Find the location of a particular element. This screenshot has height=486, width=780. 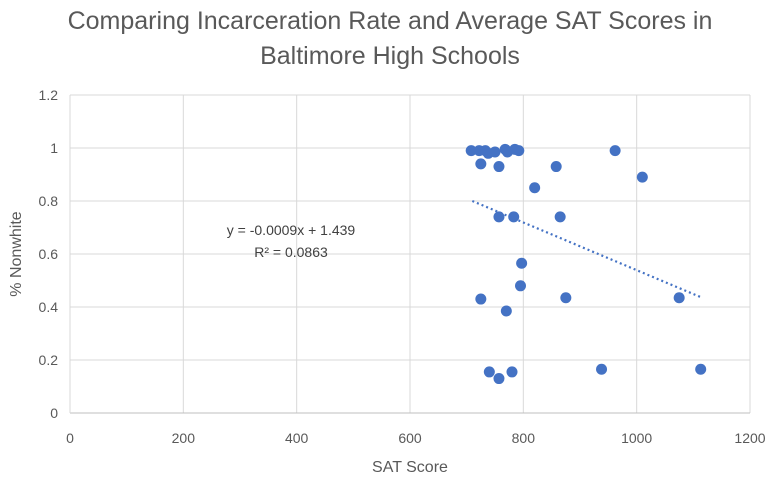

x-tick-label: 0 is located at coordinates (70, 438).